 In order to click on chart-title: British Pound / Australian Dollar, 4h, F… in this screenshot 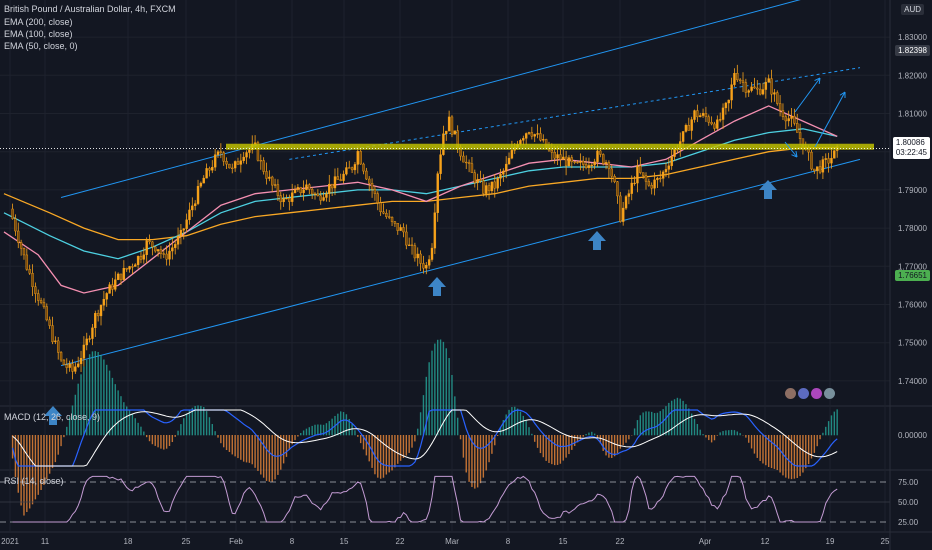, I will do `click(90, 9)`.